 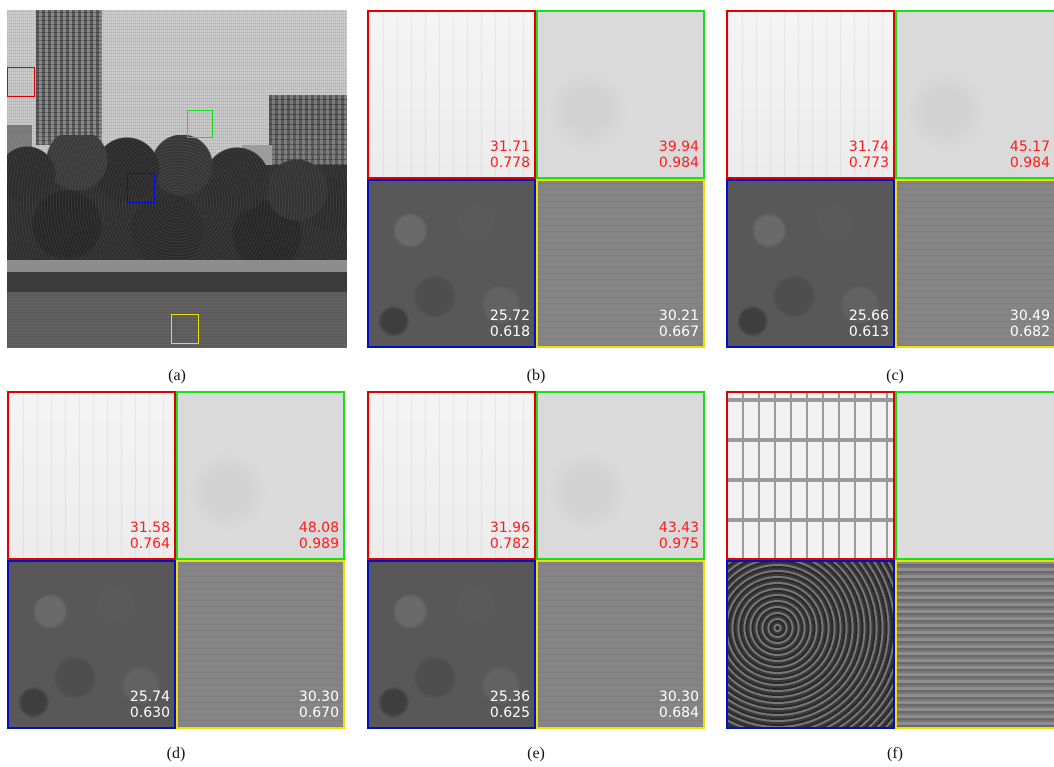 What do you see at coordinates (176, 753) in the screenshot?
I see `caption-d: (d)` at bounding box center [176, 753].